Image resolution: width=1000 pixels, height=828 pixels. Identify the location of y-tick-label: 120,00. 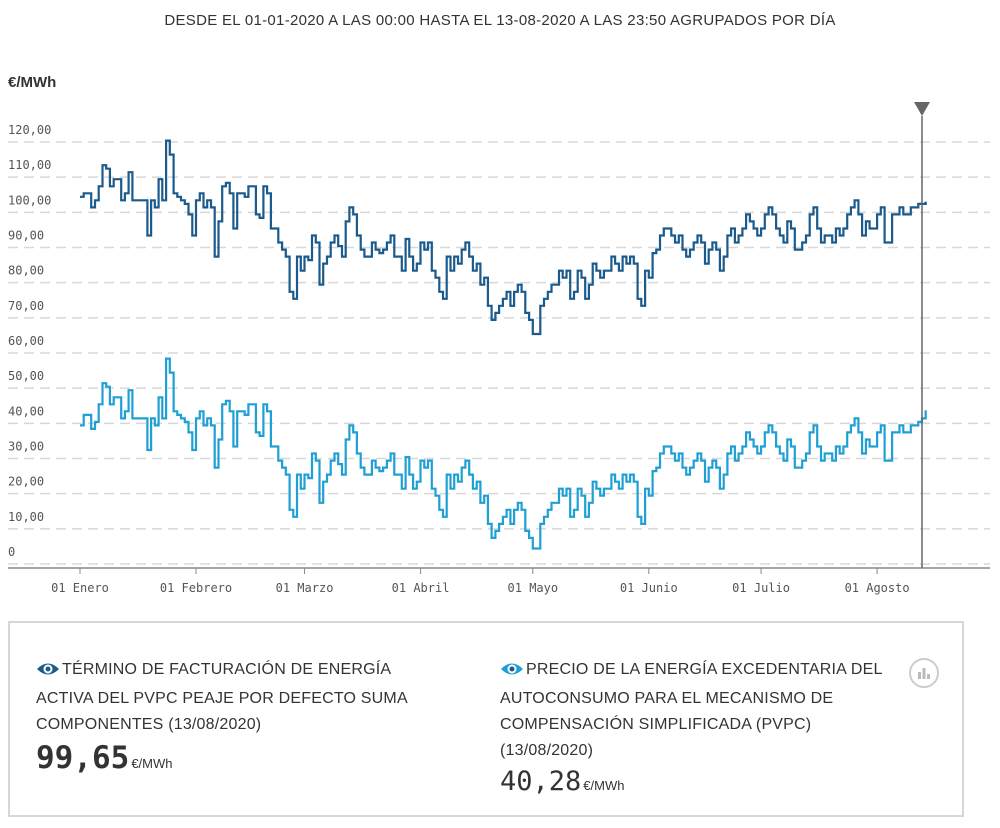
(29, 130).